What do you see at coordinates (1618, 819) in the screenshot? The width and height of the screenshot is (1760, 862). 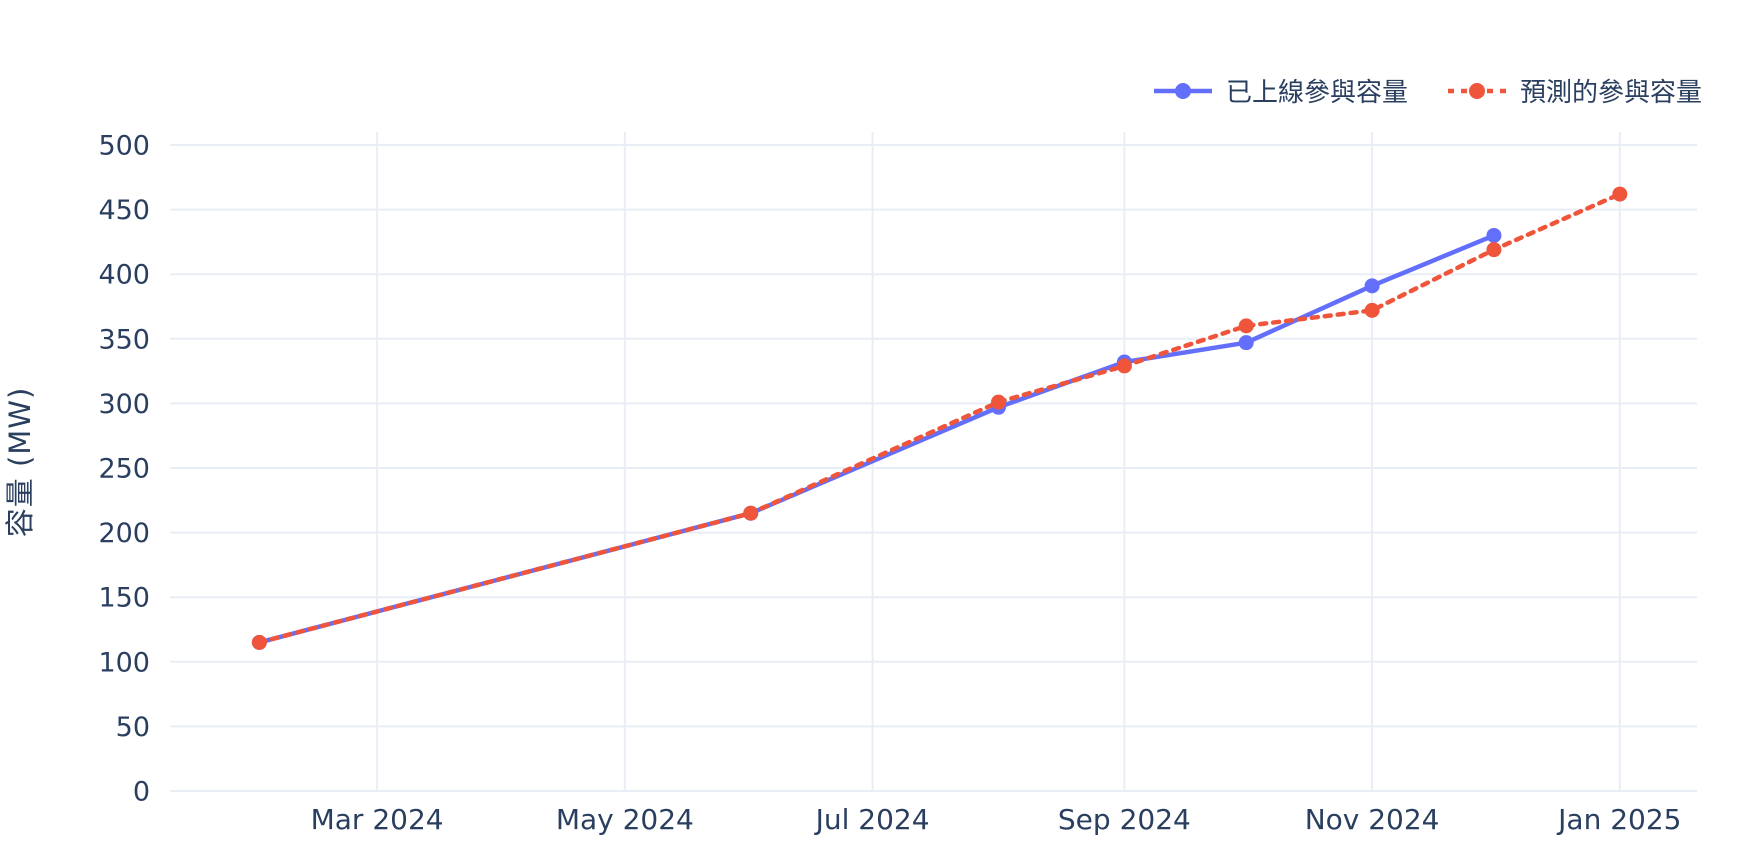 I see `x-tick-label: Jan 2025` at bounding box center [1618, 819].